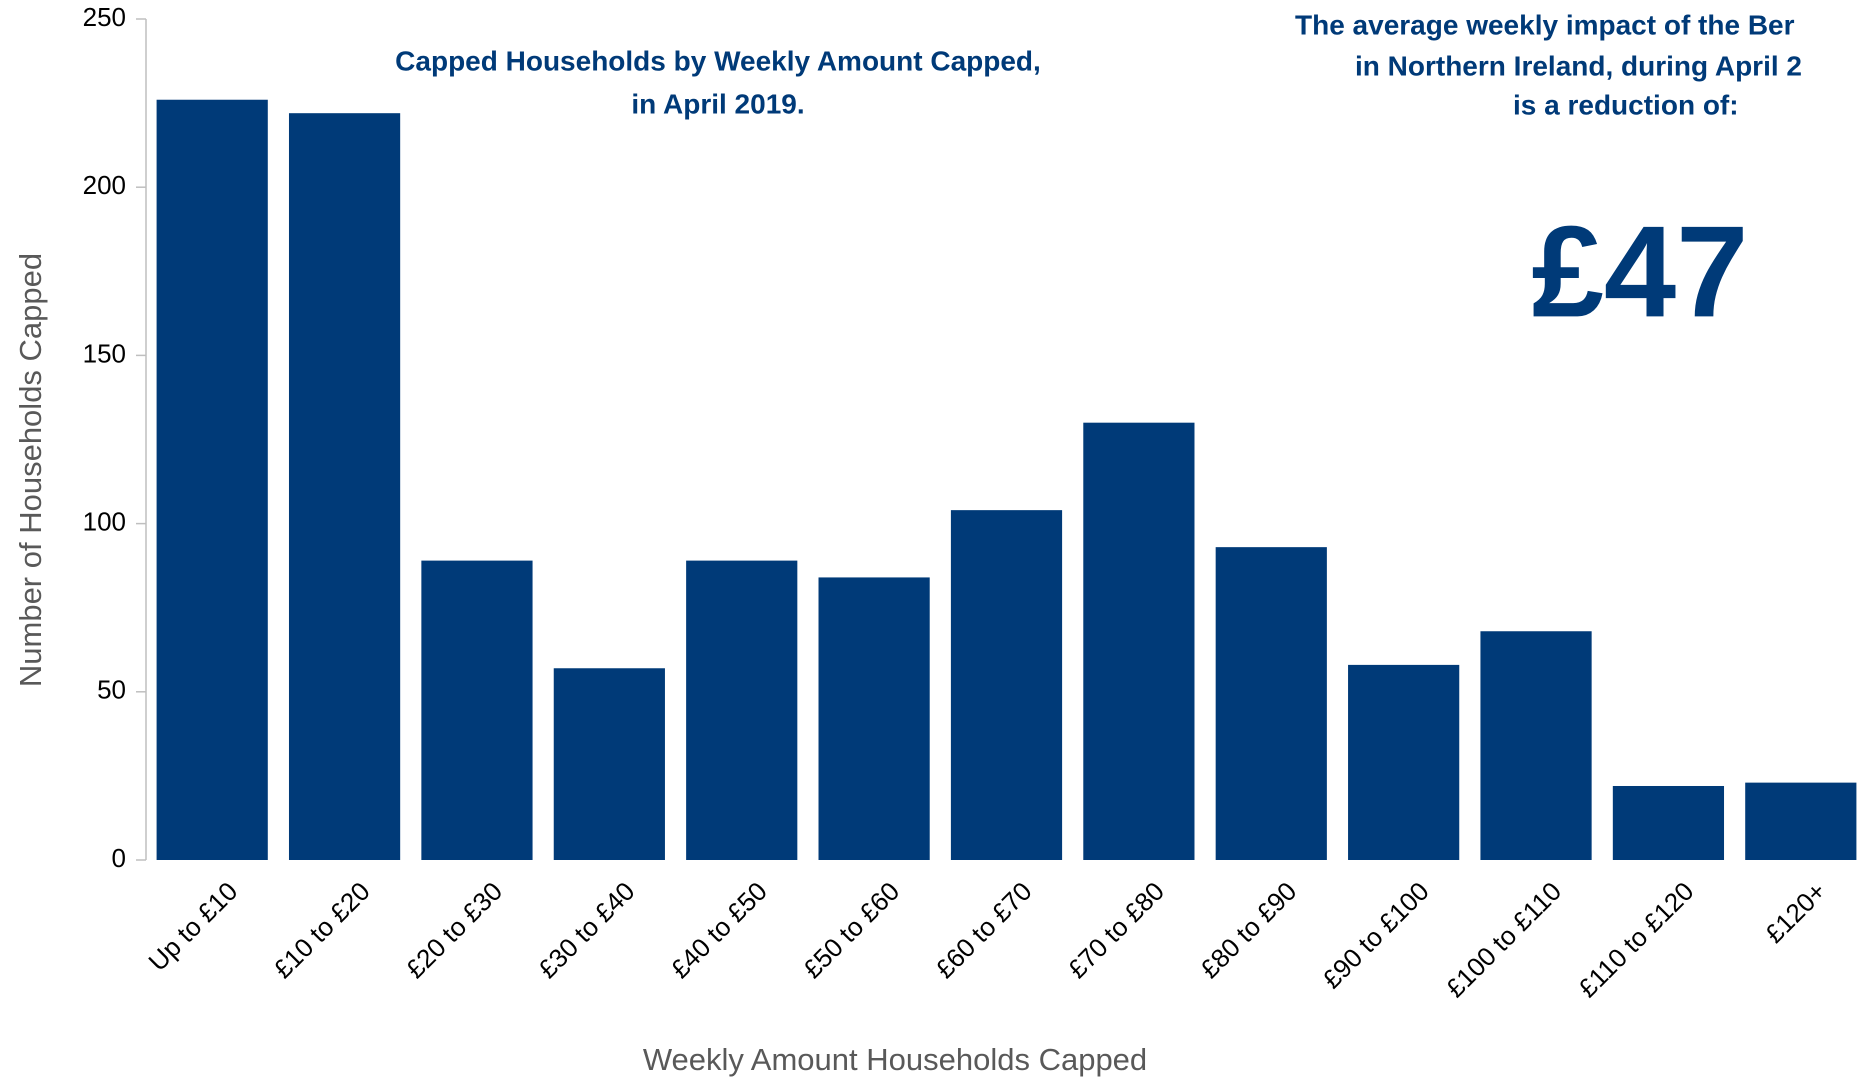  What do you see at coordinates (104, 185) in the screenshot?
I see `y-tick-label: 200` at bounding box center [104, 185].